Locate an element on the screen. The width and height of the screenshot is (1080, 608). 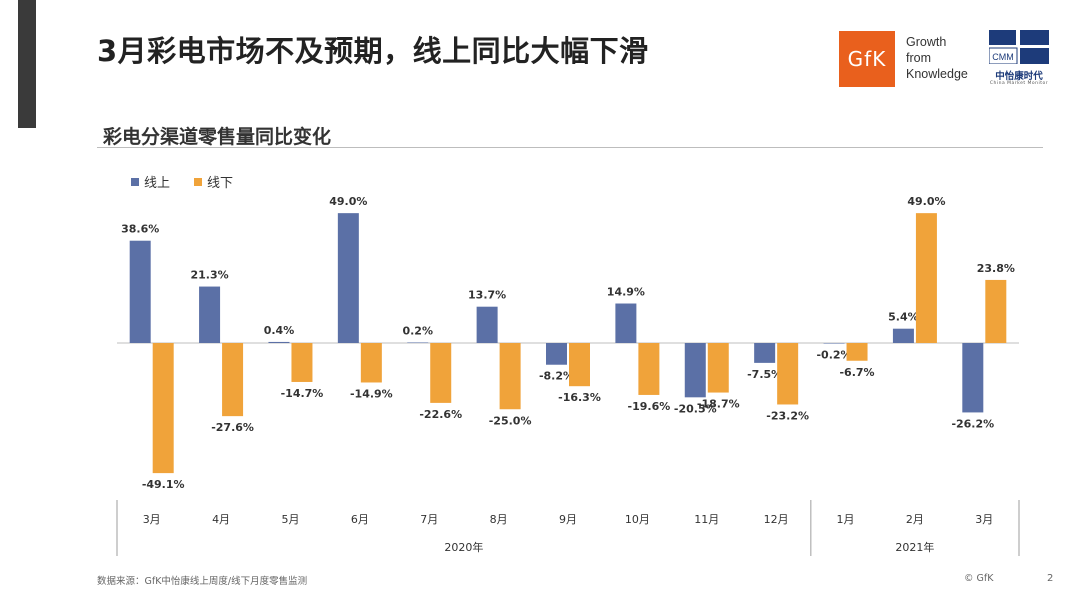
data-label-offline-6: -16.3% is located at coordinates (579, 397).